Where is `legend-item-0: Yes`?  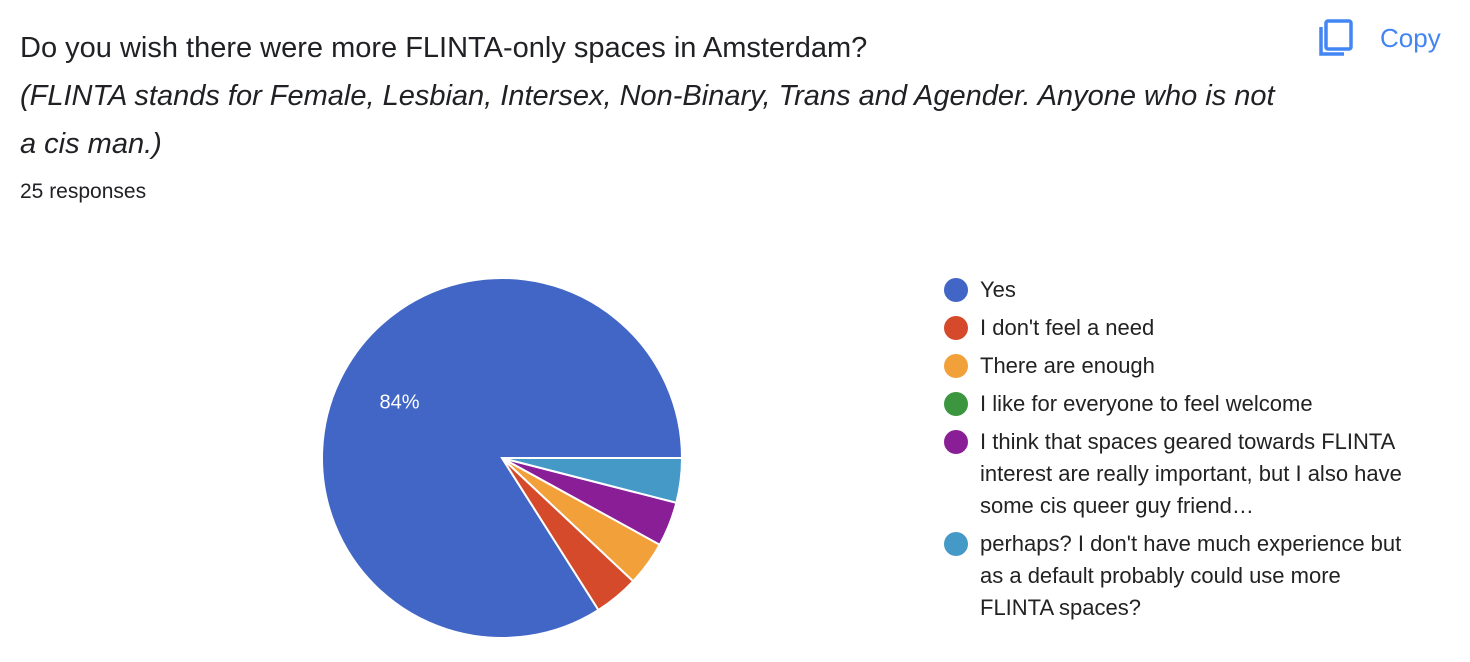 legend-item-0: Yes is located at coordinates (1184, 290).